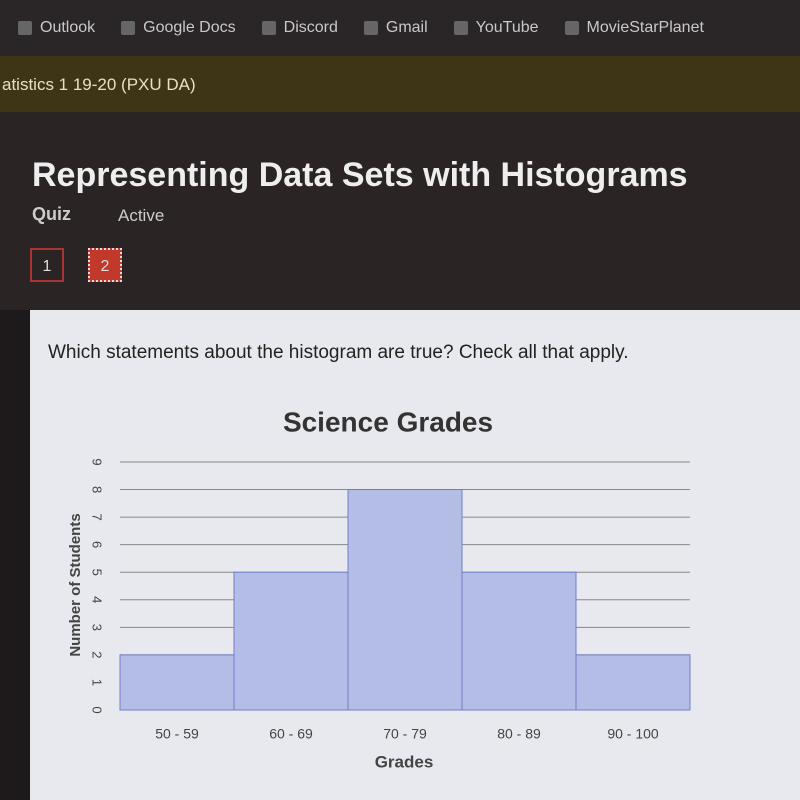 This screenshot has width=800, height=800. What do you see at coordinates (291, 734) in the screenshot?
I see `x-tick-label: 60 - 69` at bounding box center [291, 734].